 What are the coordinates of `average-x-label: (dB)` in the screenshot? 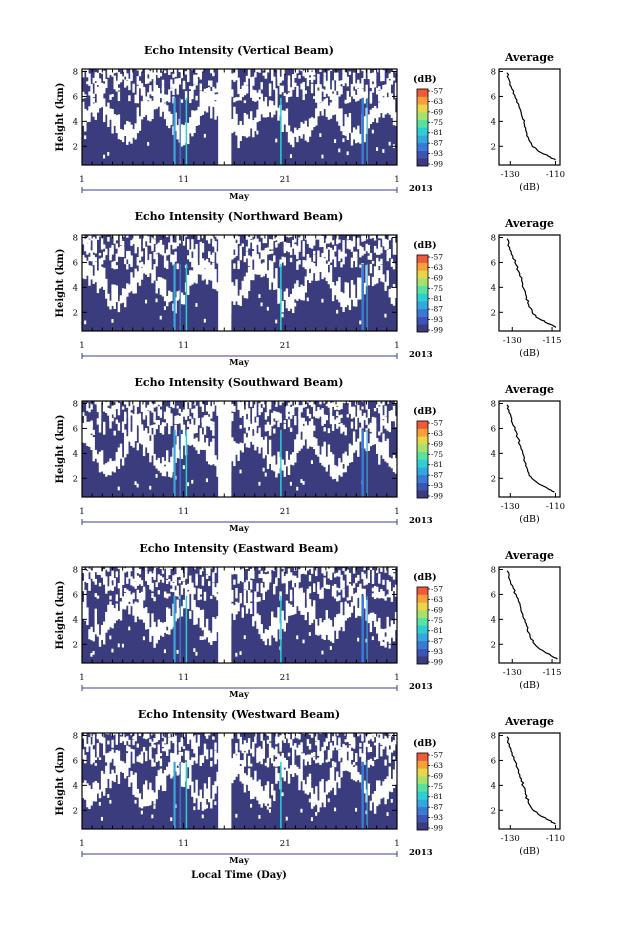 It's located at (529, 851).